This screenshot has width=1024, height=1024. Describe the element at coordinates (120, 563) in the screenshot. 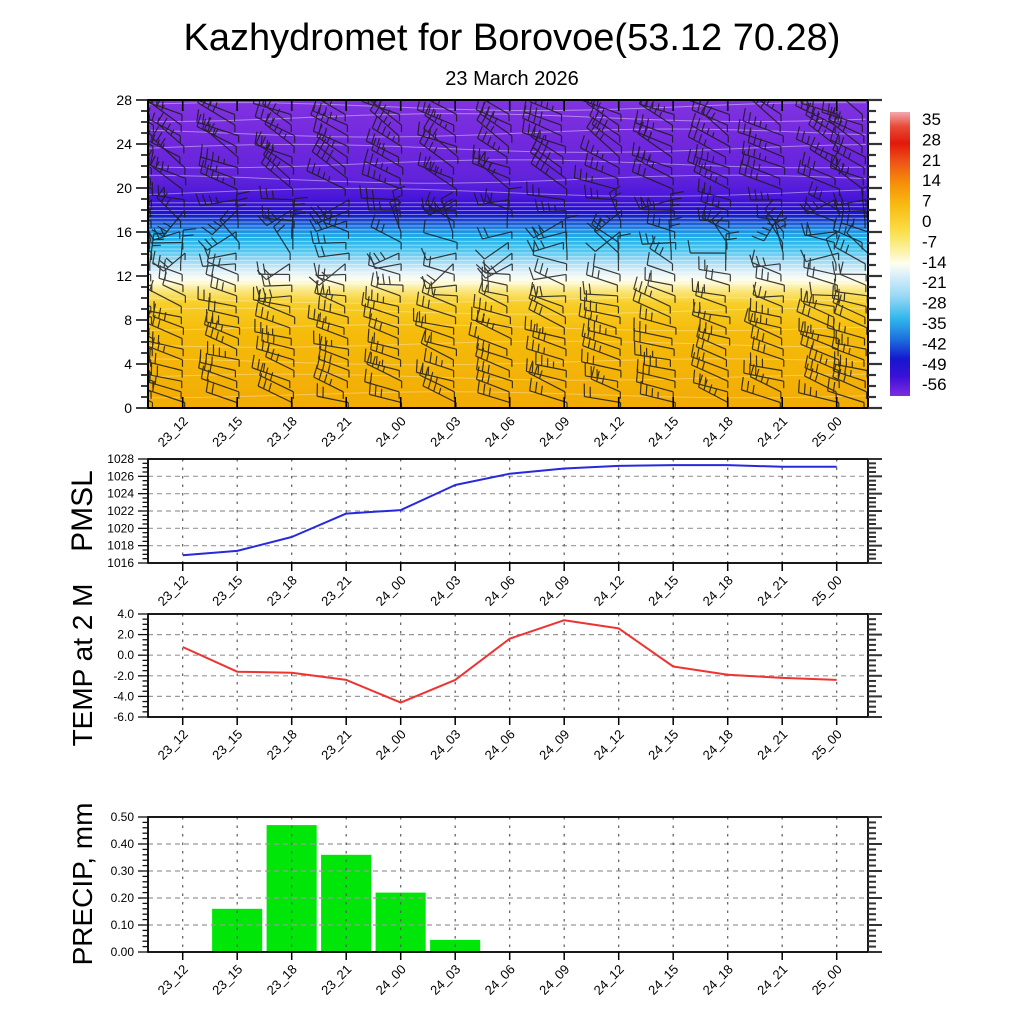

I see `y-tick-label: 1016` at that location.